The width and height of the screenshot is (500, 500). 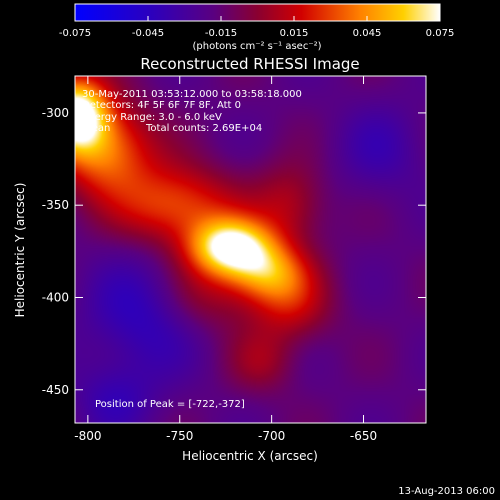 I want to click on x-tick-label: -700, so click(x=271, y=436).